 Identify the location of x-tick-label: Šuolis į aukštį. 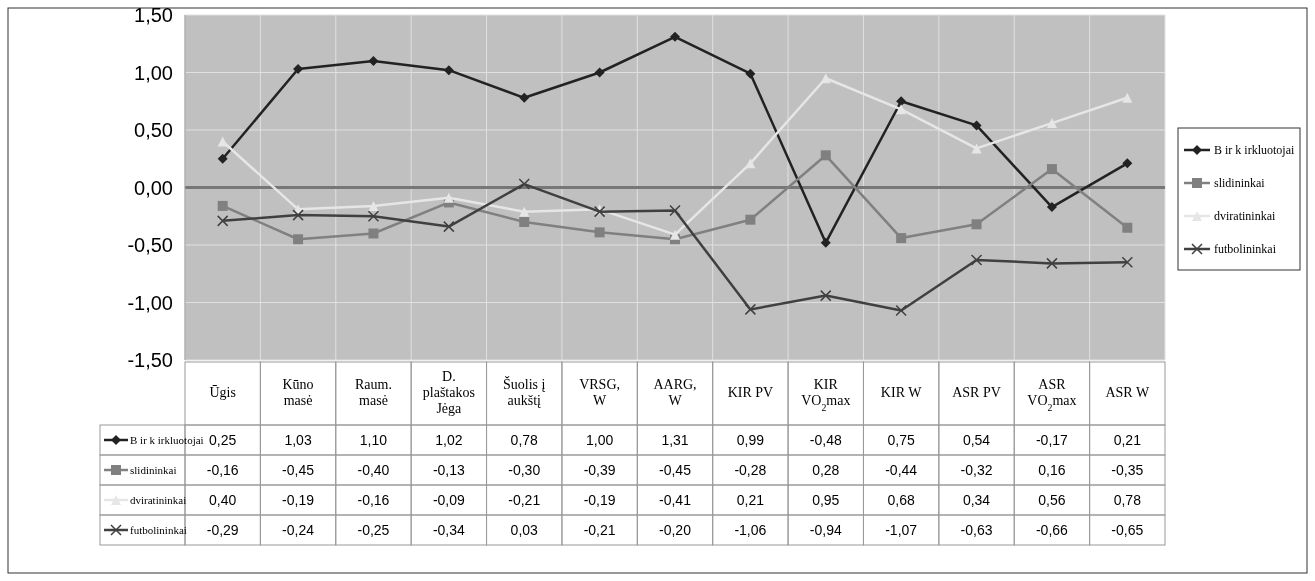
(524, 392).